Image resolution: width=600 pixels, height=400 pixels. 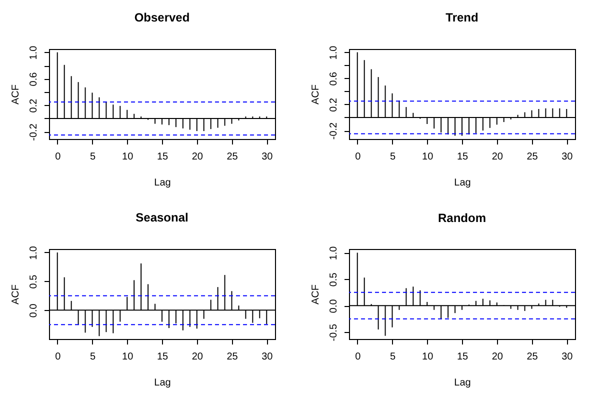 What do you see at coordinates (162, 17) in the screenshot?
I see `chart-title: Observed` at bounding box center [162, 17].